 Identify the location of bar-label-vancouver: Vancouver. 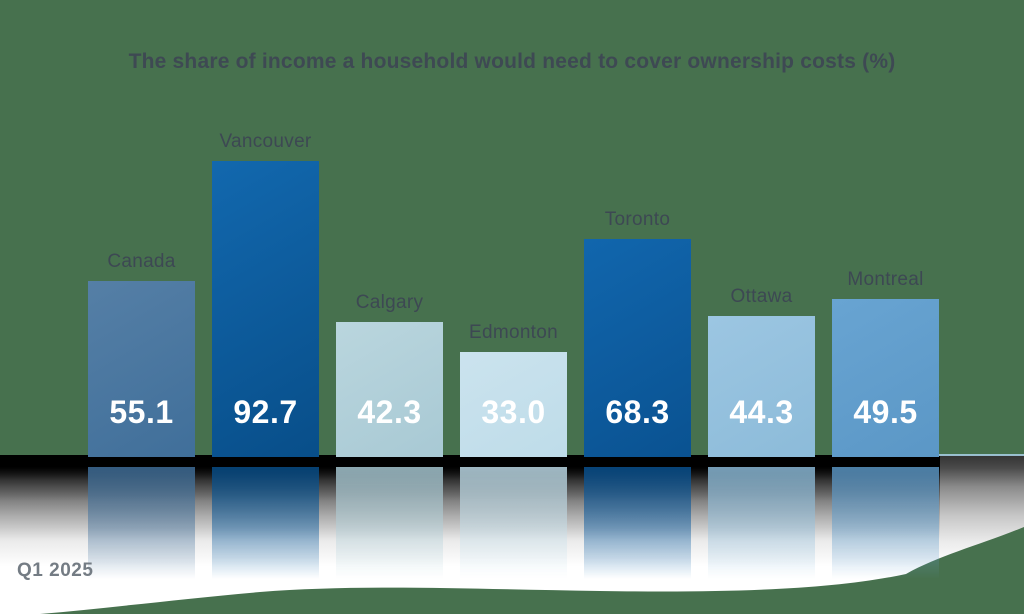
(265, 141).